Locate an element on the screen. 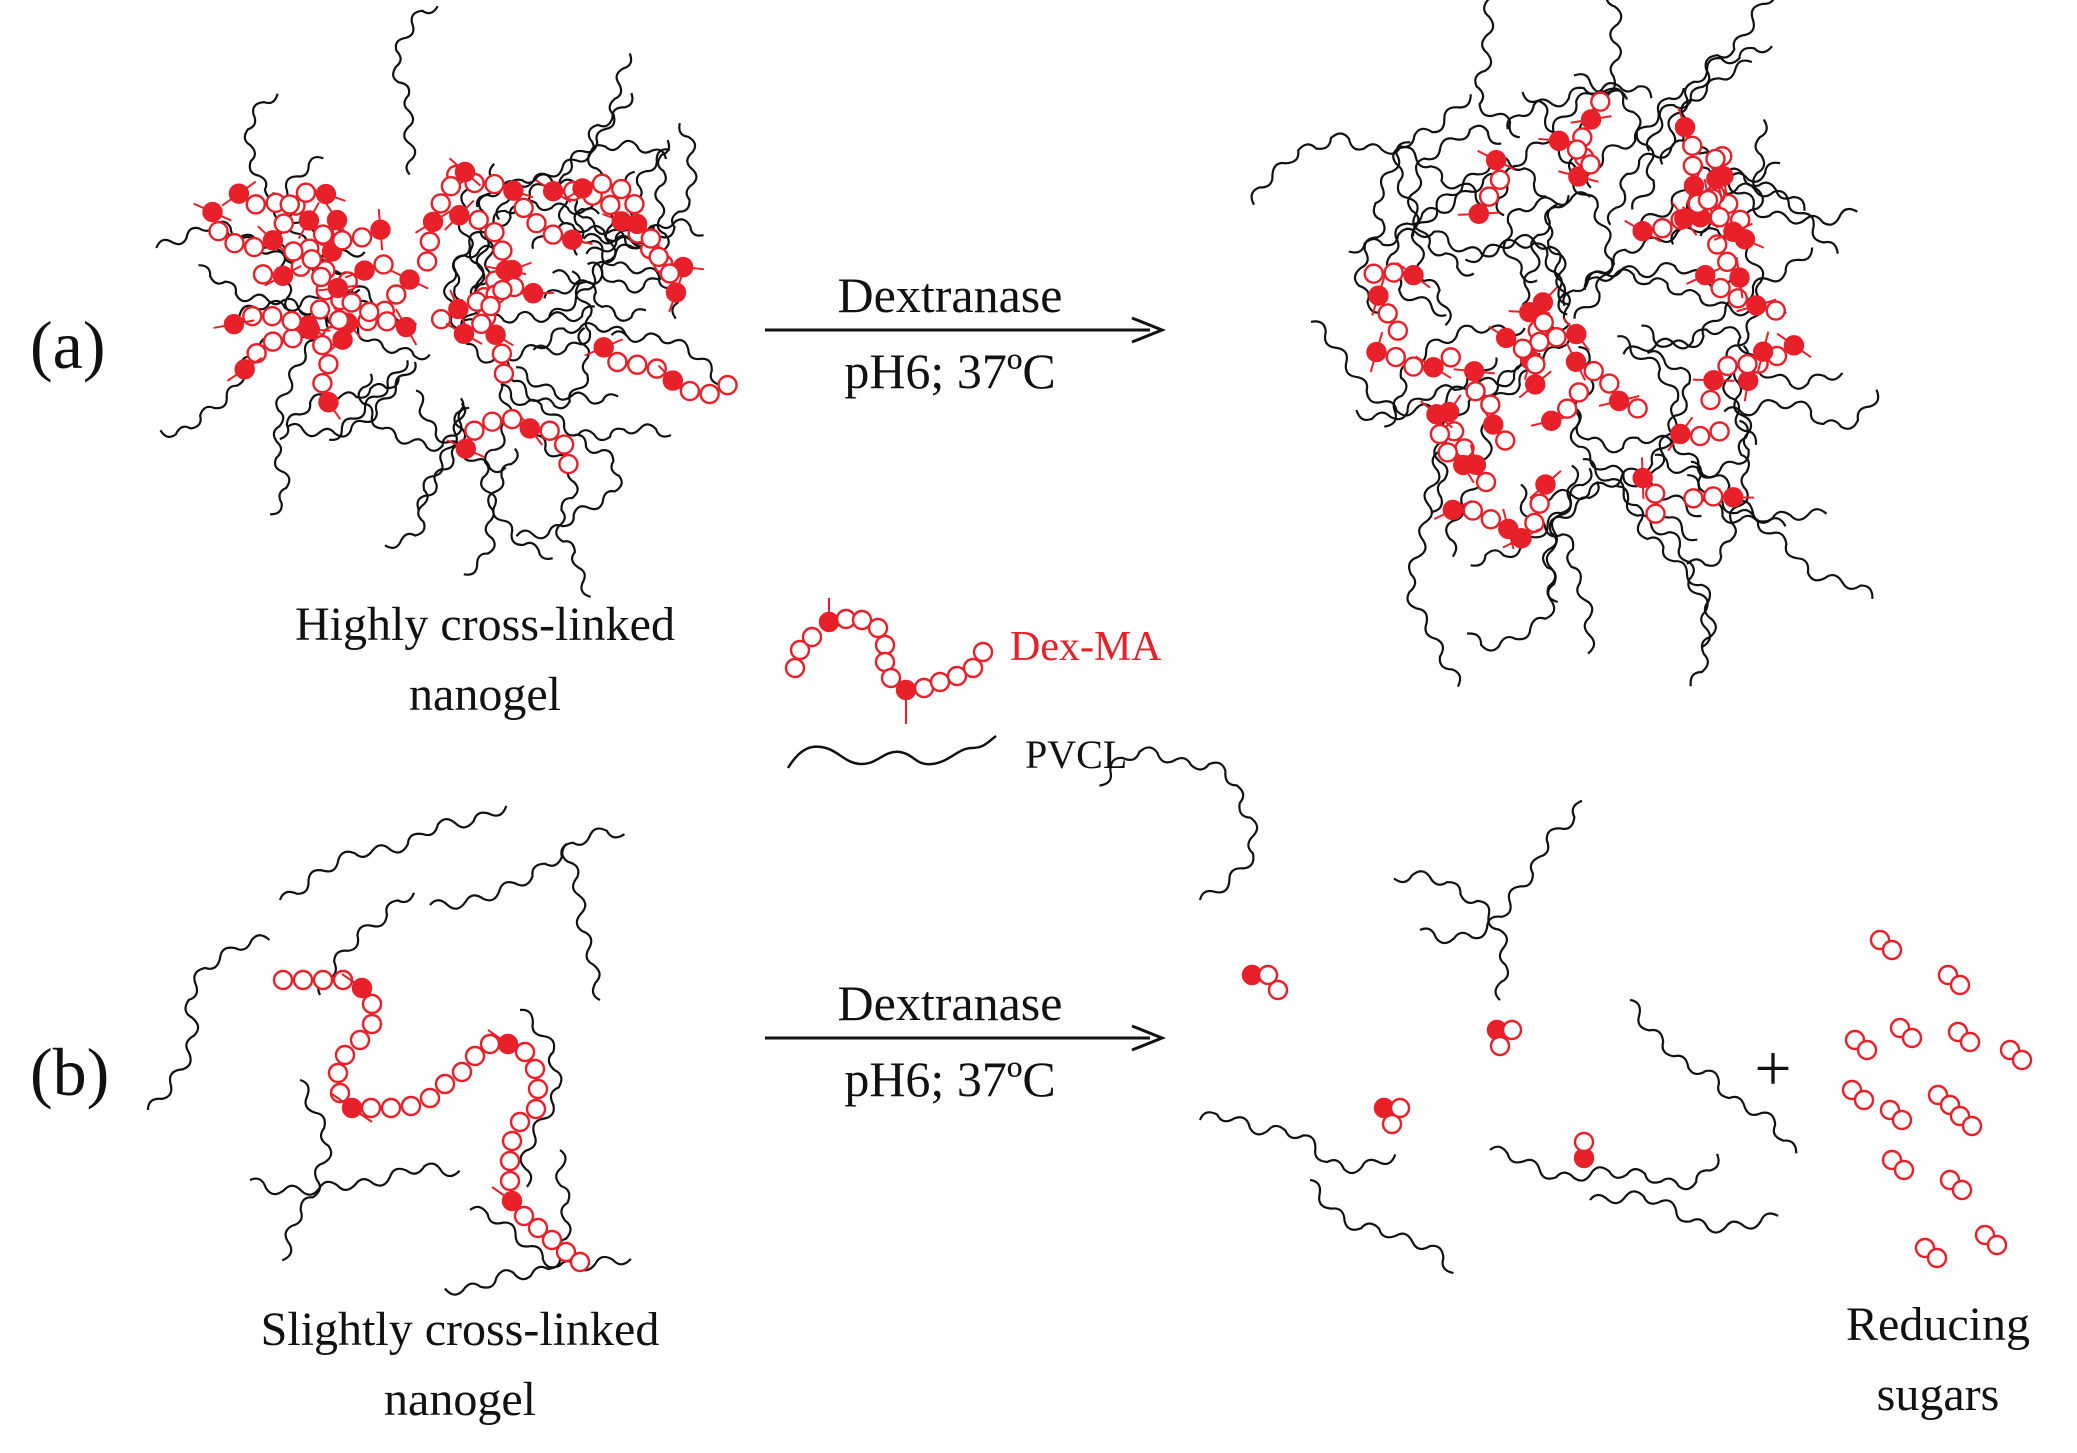 Image resolution: width=2077 pixels, height=1453 pixels. panel-b-tag: (b) is located at coordinates (69, 1072).